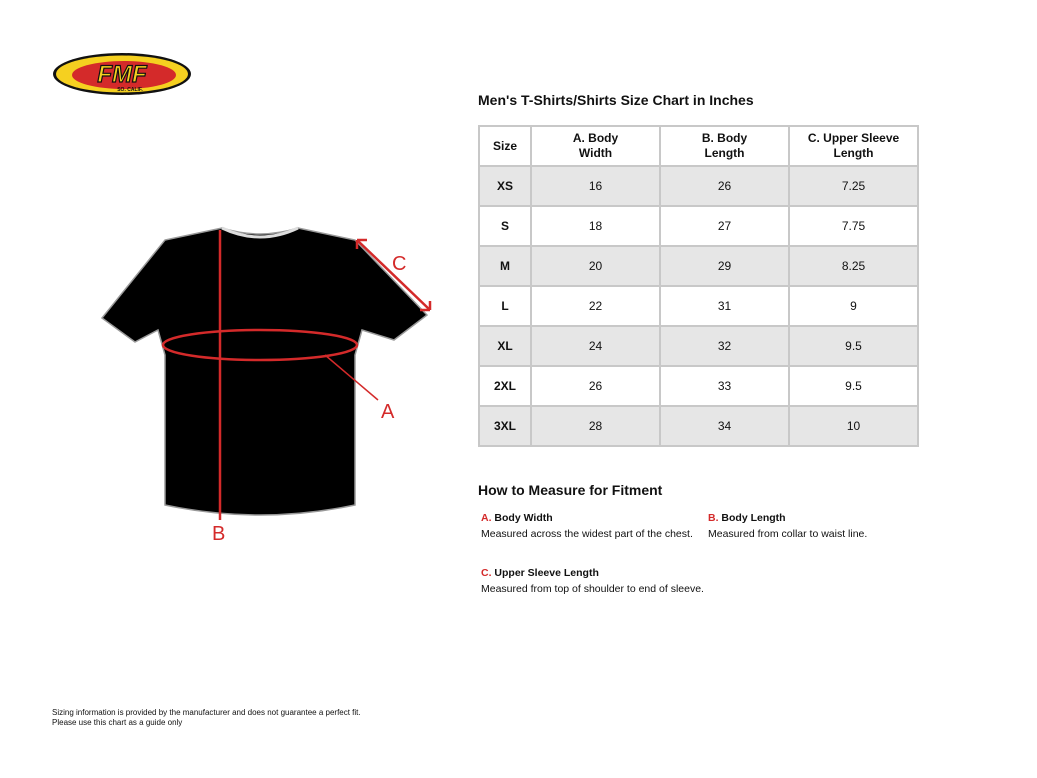  Describe the element at coordinates (595, 186) in the screenshot. I see `cell-body-width: 16` at that location.